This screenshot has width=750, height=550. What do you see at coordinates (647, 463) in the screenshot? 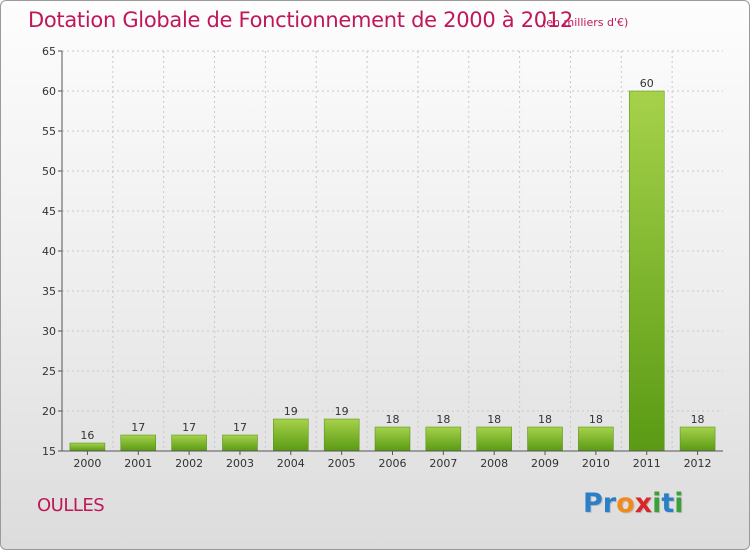
I see `x-tick-label-2011: 2011` at bounding box center [647, 463].